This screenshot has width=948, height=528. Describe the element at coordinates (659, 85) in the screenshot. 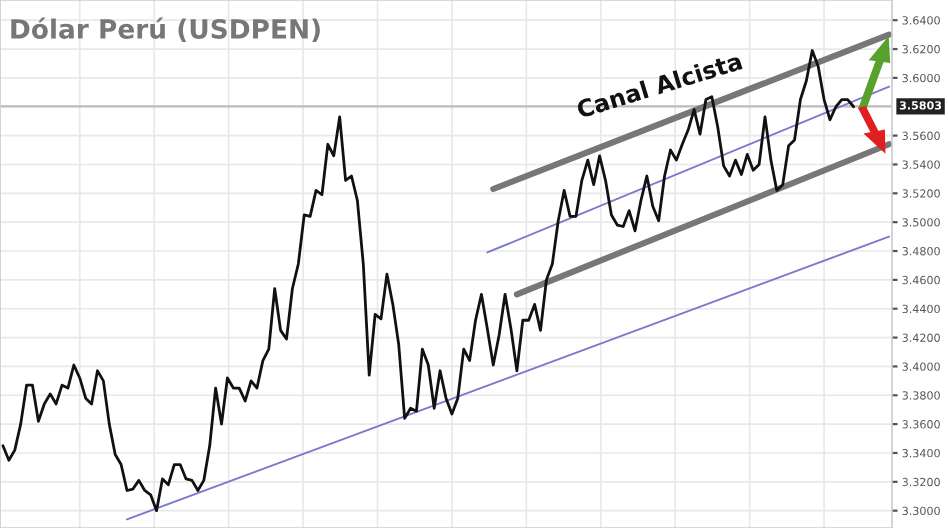

I see `annotation: Canal Alcista` at that location.